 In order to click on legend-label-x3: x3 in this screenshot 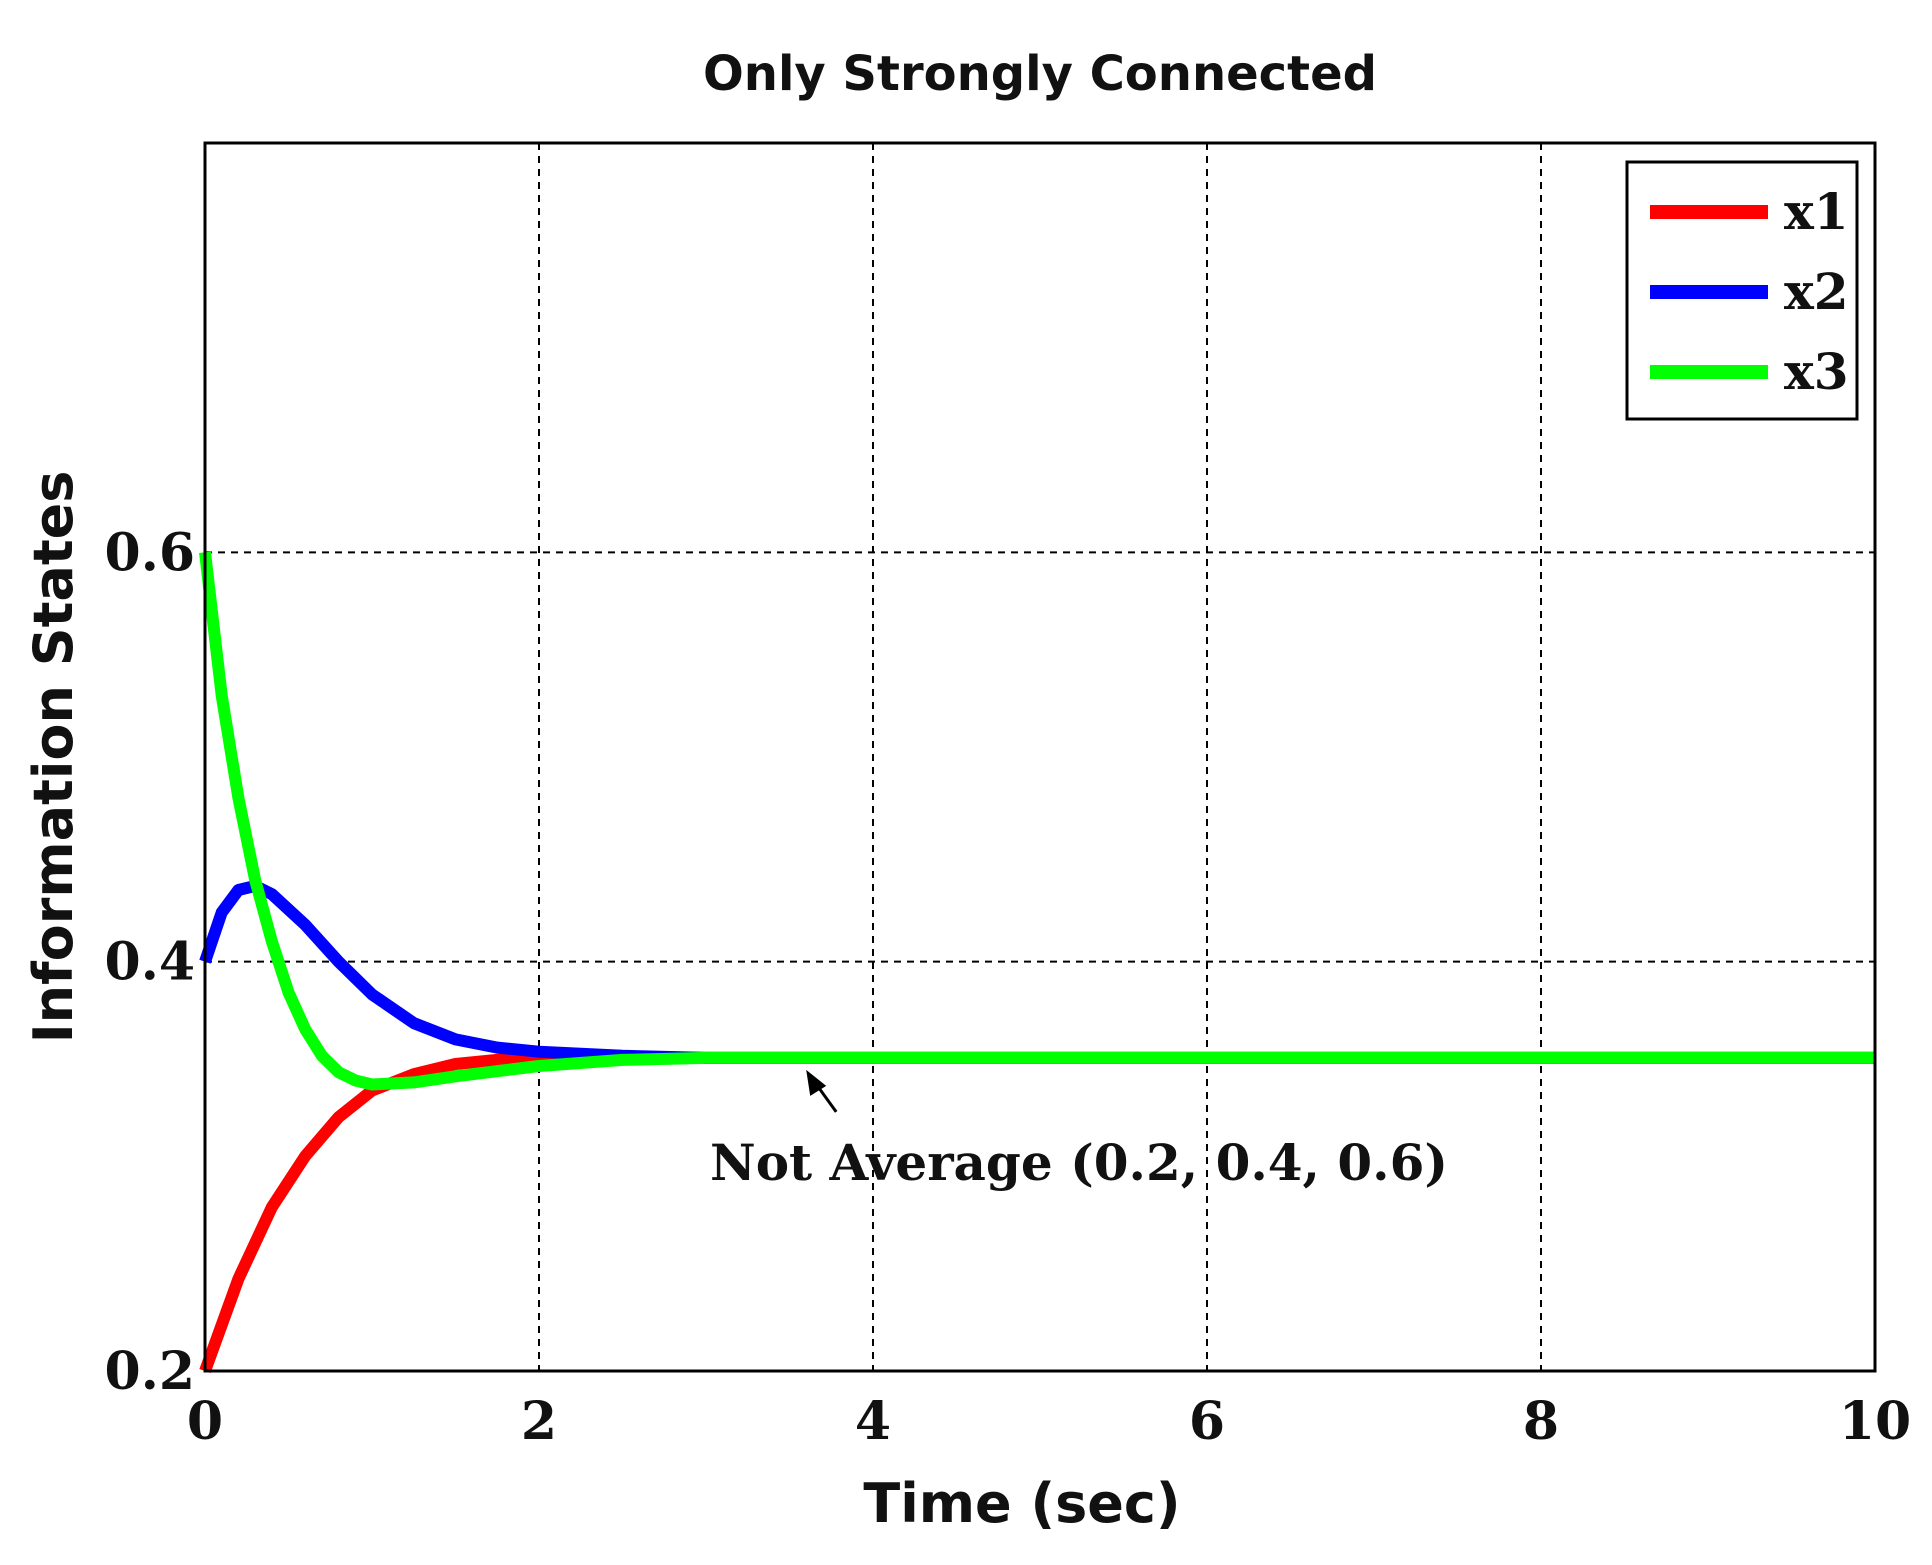, I will do `click(1816, 371)`.